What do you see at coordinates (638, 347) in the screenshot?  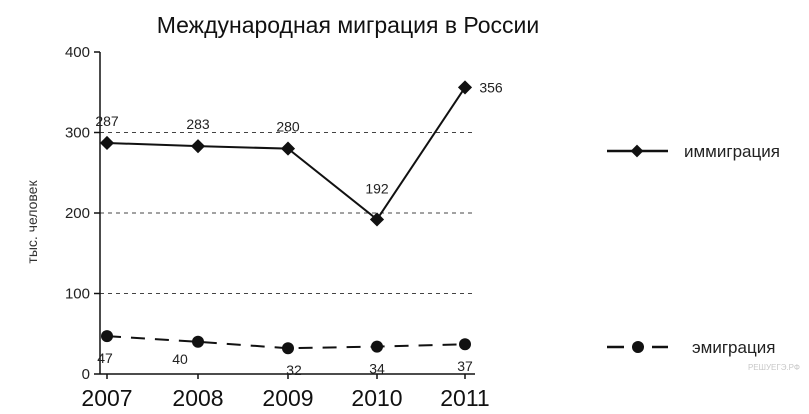 I see `legend-marker-emigration` at bounding box center [638, 347].